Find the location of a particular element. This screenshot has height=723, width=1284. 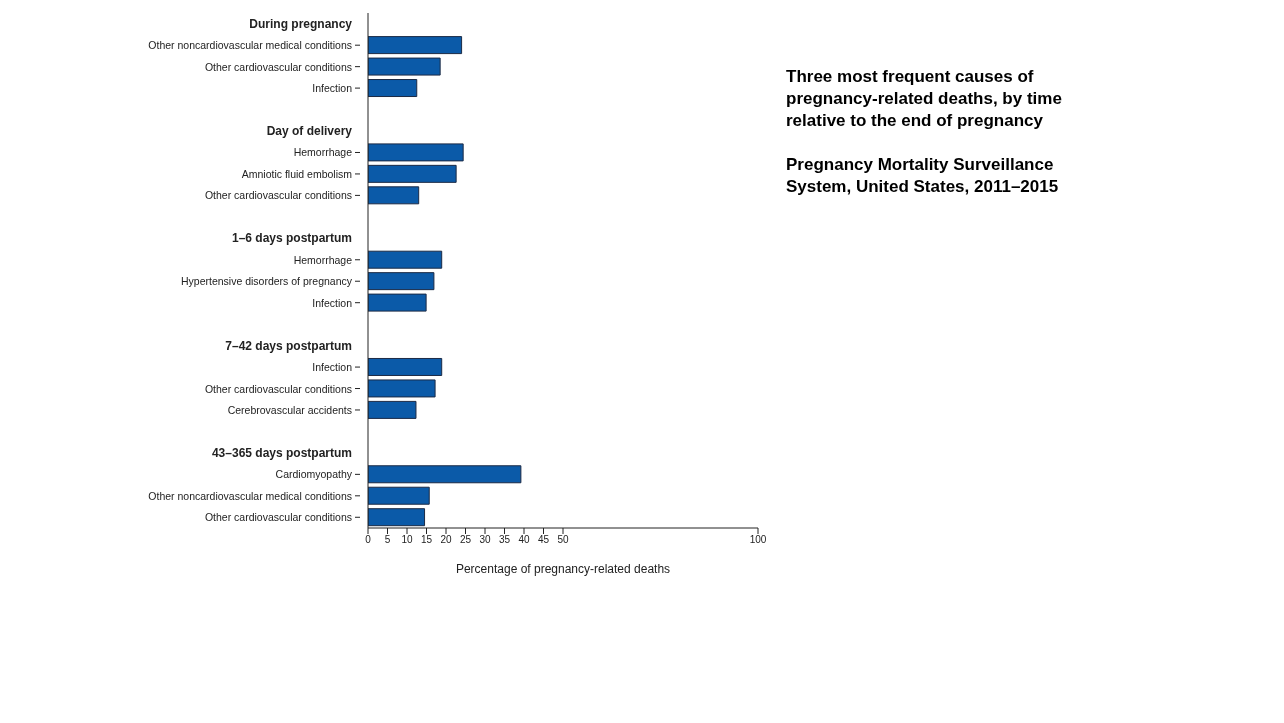

x-tick-label: 100 is located at coordinates (758, 540).